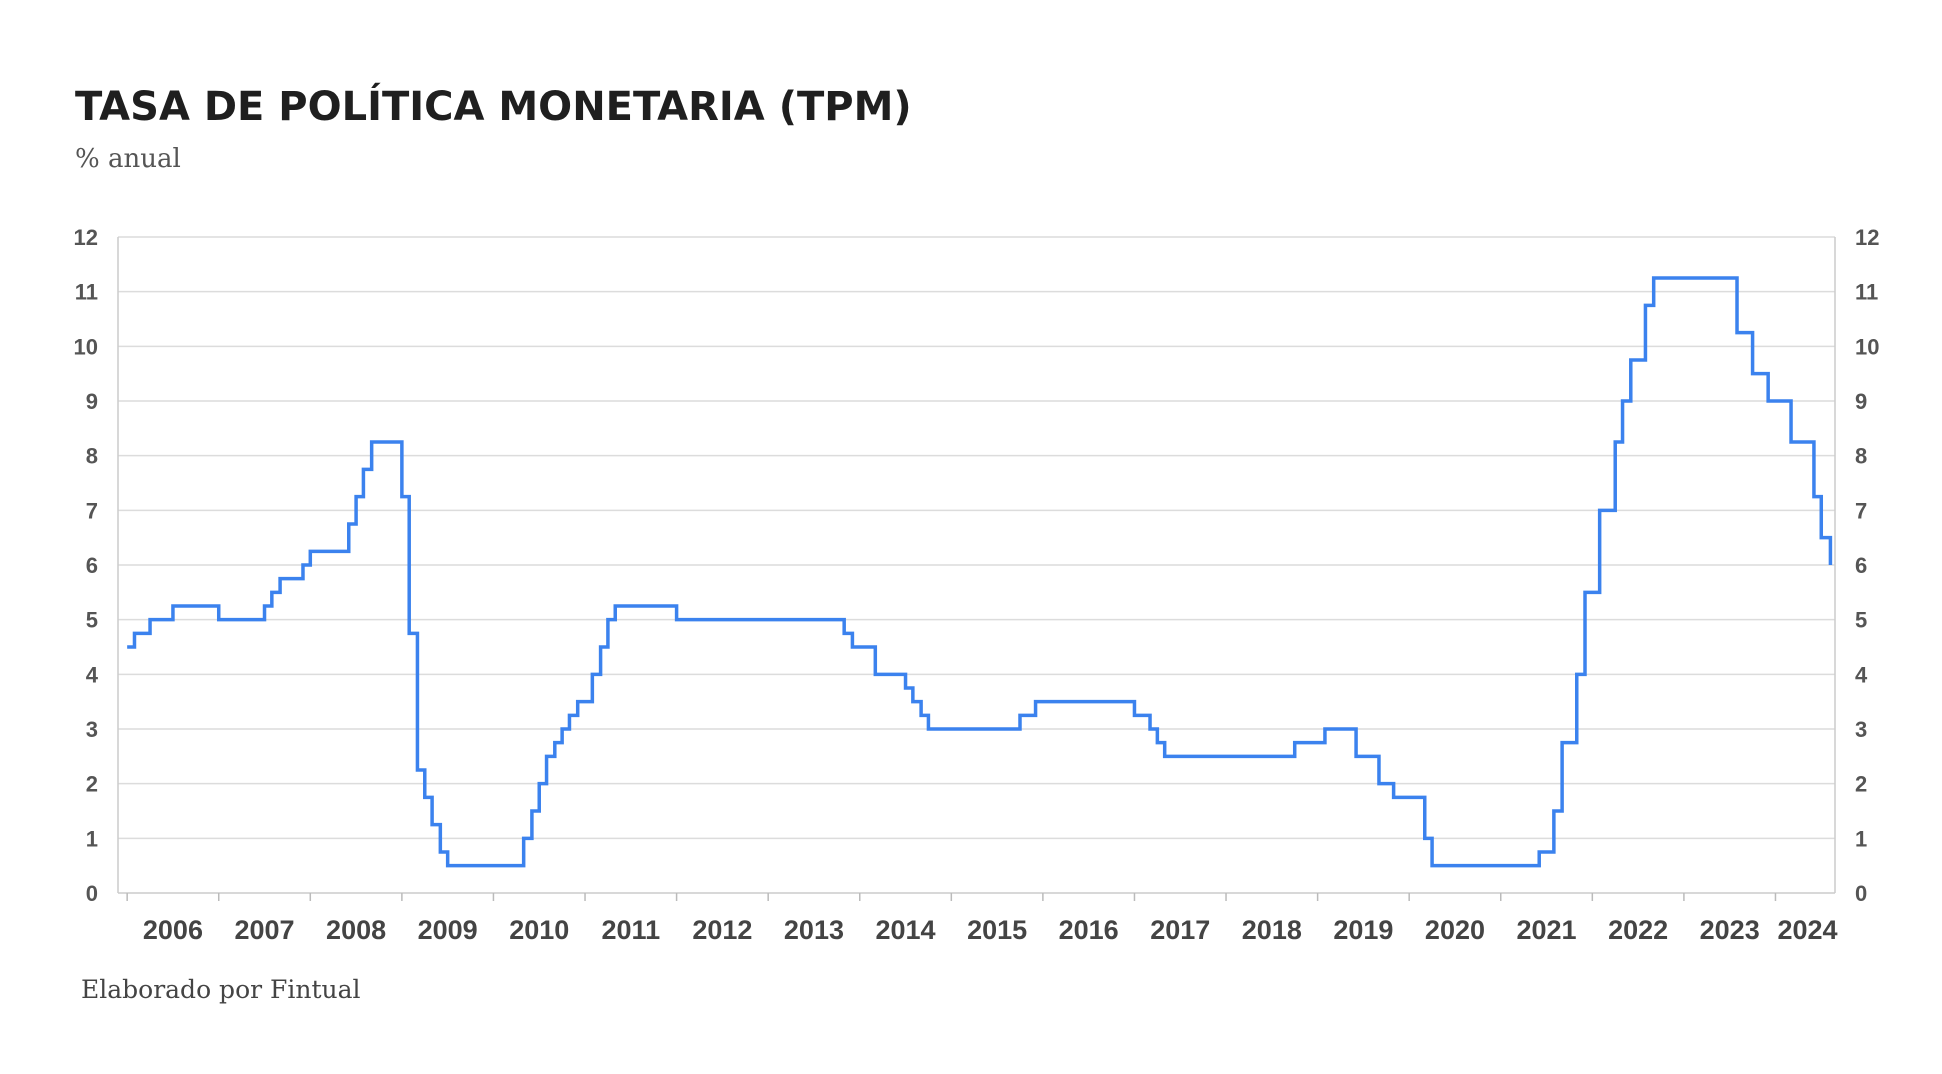 This screenshot has width=1942, height=1074. I want to click on x-tick-label: 2006, so click(173, 930).